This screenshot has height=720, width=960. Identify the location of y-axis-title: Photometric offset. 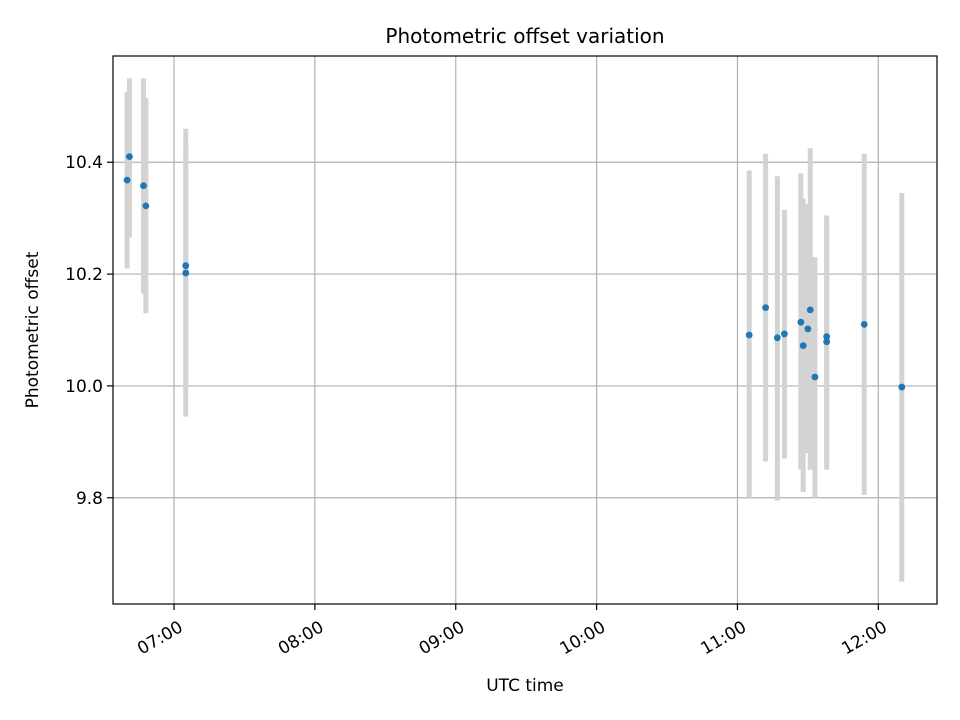
(33, 329).